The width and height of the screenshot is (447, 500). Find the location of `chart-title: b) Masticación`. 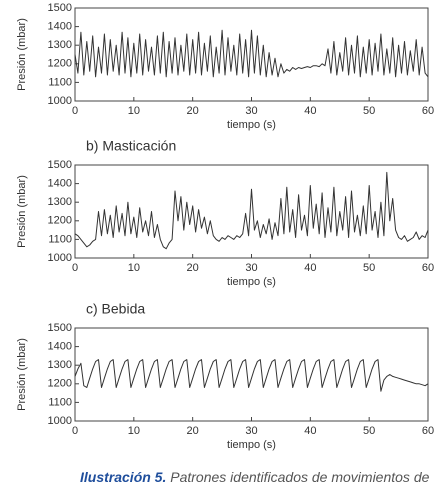

chart-title: b) Masticación is located at coordinates (131, 146).